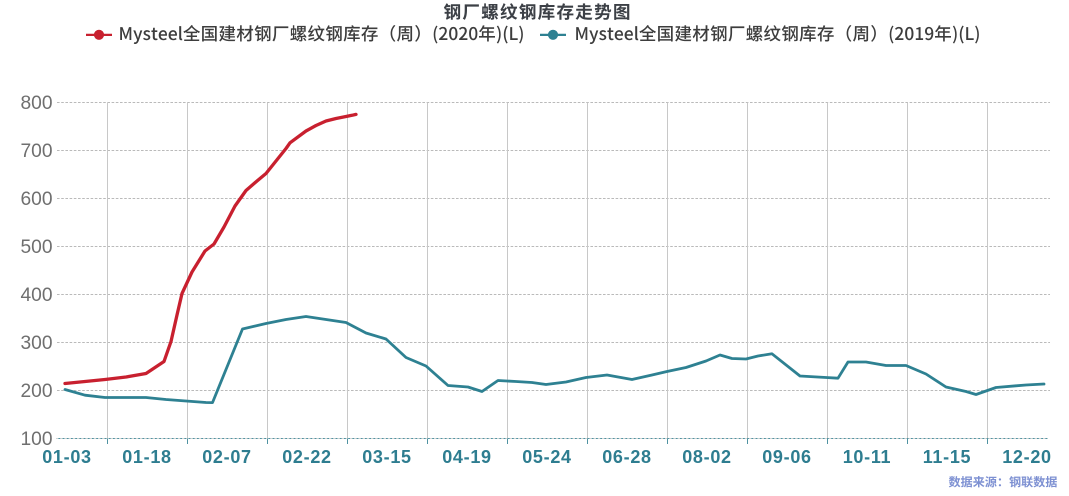  What do you see at coordinates (36, 247) in the screenshot?
I see `svg-text: 500` at bounding box center [36, 247].